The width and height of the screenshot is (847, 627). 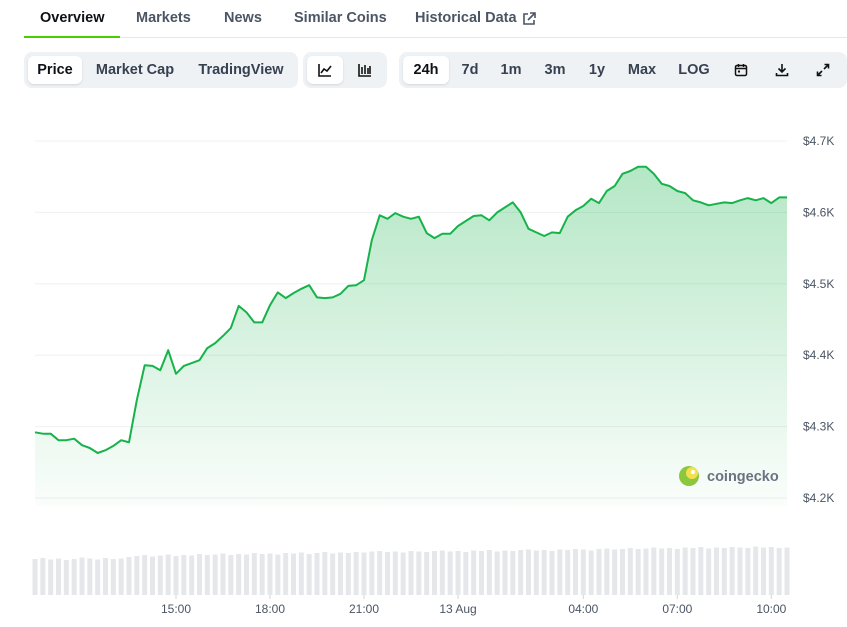 I want to click on active-tab-indicator, so click(x=72, y=37).